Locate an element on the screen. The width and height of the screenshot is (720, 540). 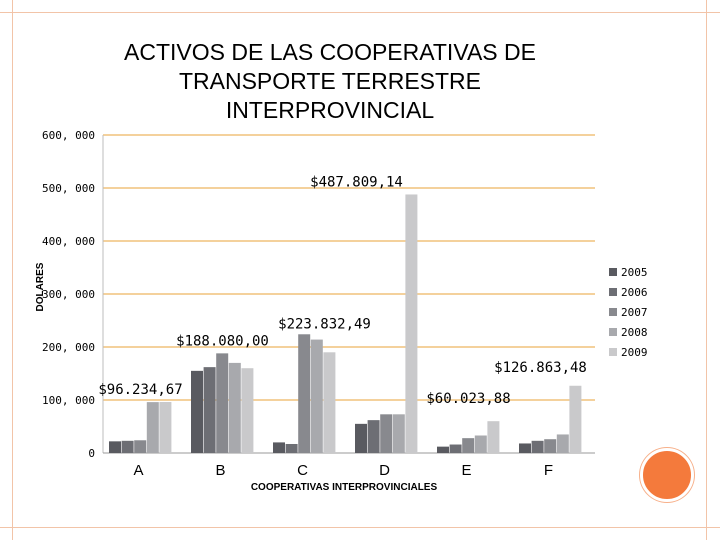
legend-label: 2009 is located at coordinates (634, 352).